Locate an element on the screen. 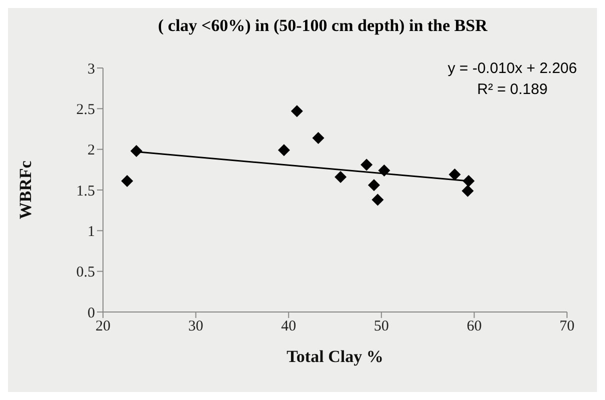 The width and height of the screenshot is (605, 400). x-tick-label: 60 is located at coordinates (474, 326).